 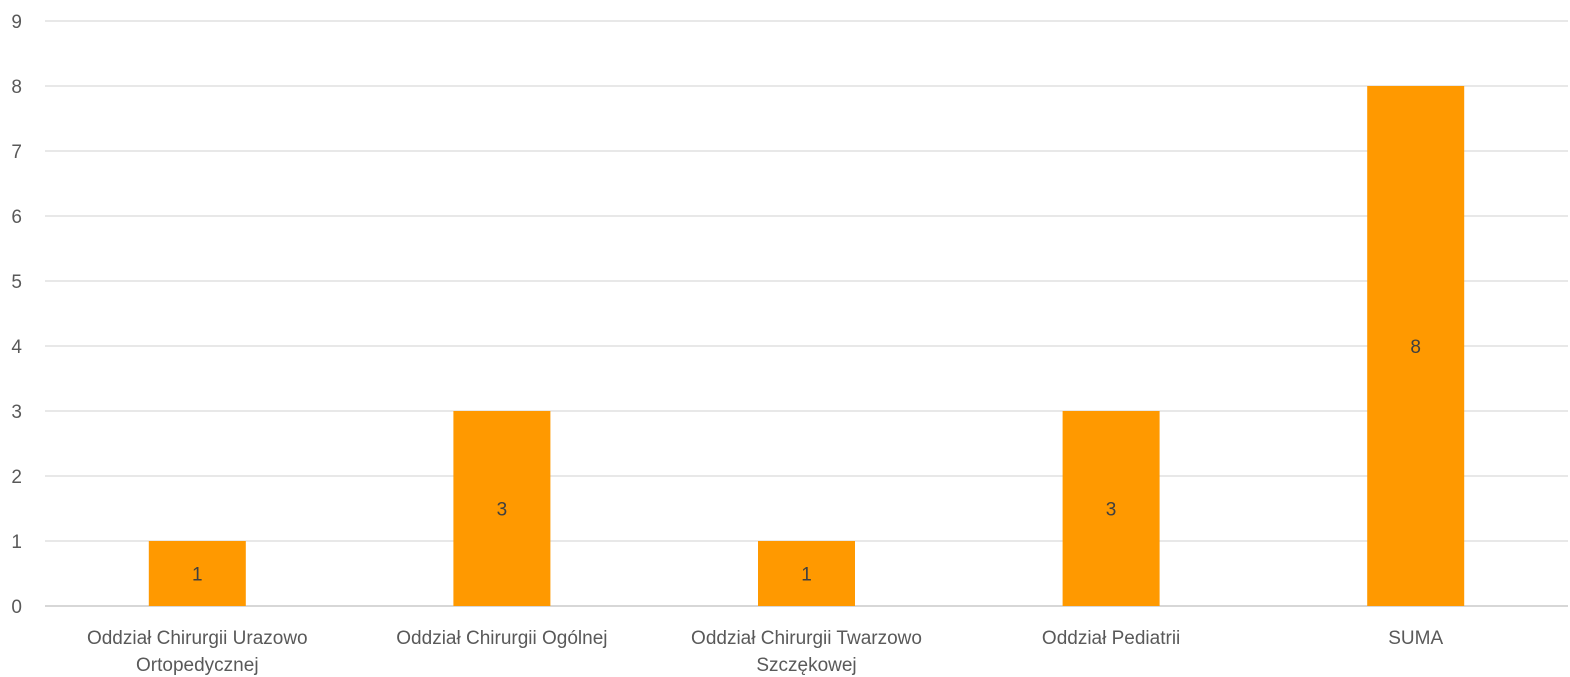 I want to click on y-tick-label: 0, so click(x=16, y=607).